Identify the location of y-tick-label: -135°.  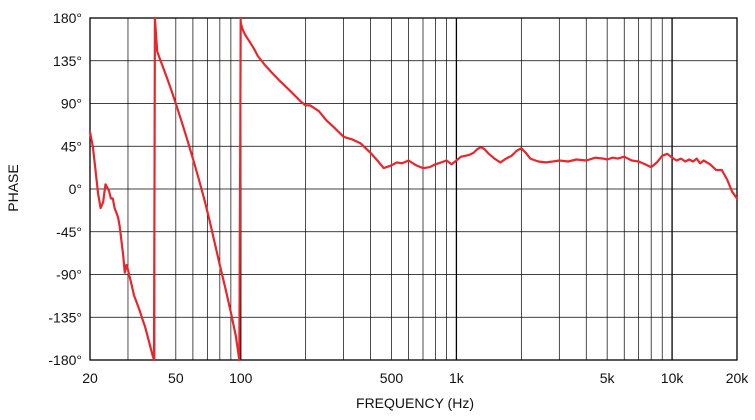
(65, 317).